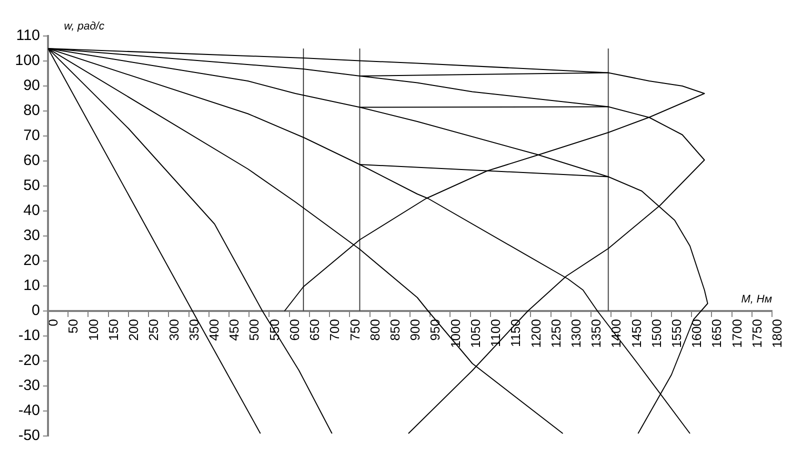 The image size is (800, 456). What do you see at coordinates (354, 330) in the screenshot?
I see `x-tick-label: 750` at bounding box center [354, 330].